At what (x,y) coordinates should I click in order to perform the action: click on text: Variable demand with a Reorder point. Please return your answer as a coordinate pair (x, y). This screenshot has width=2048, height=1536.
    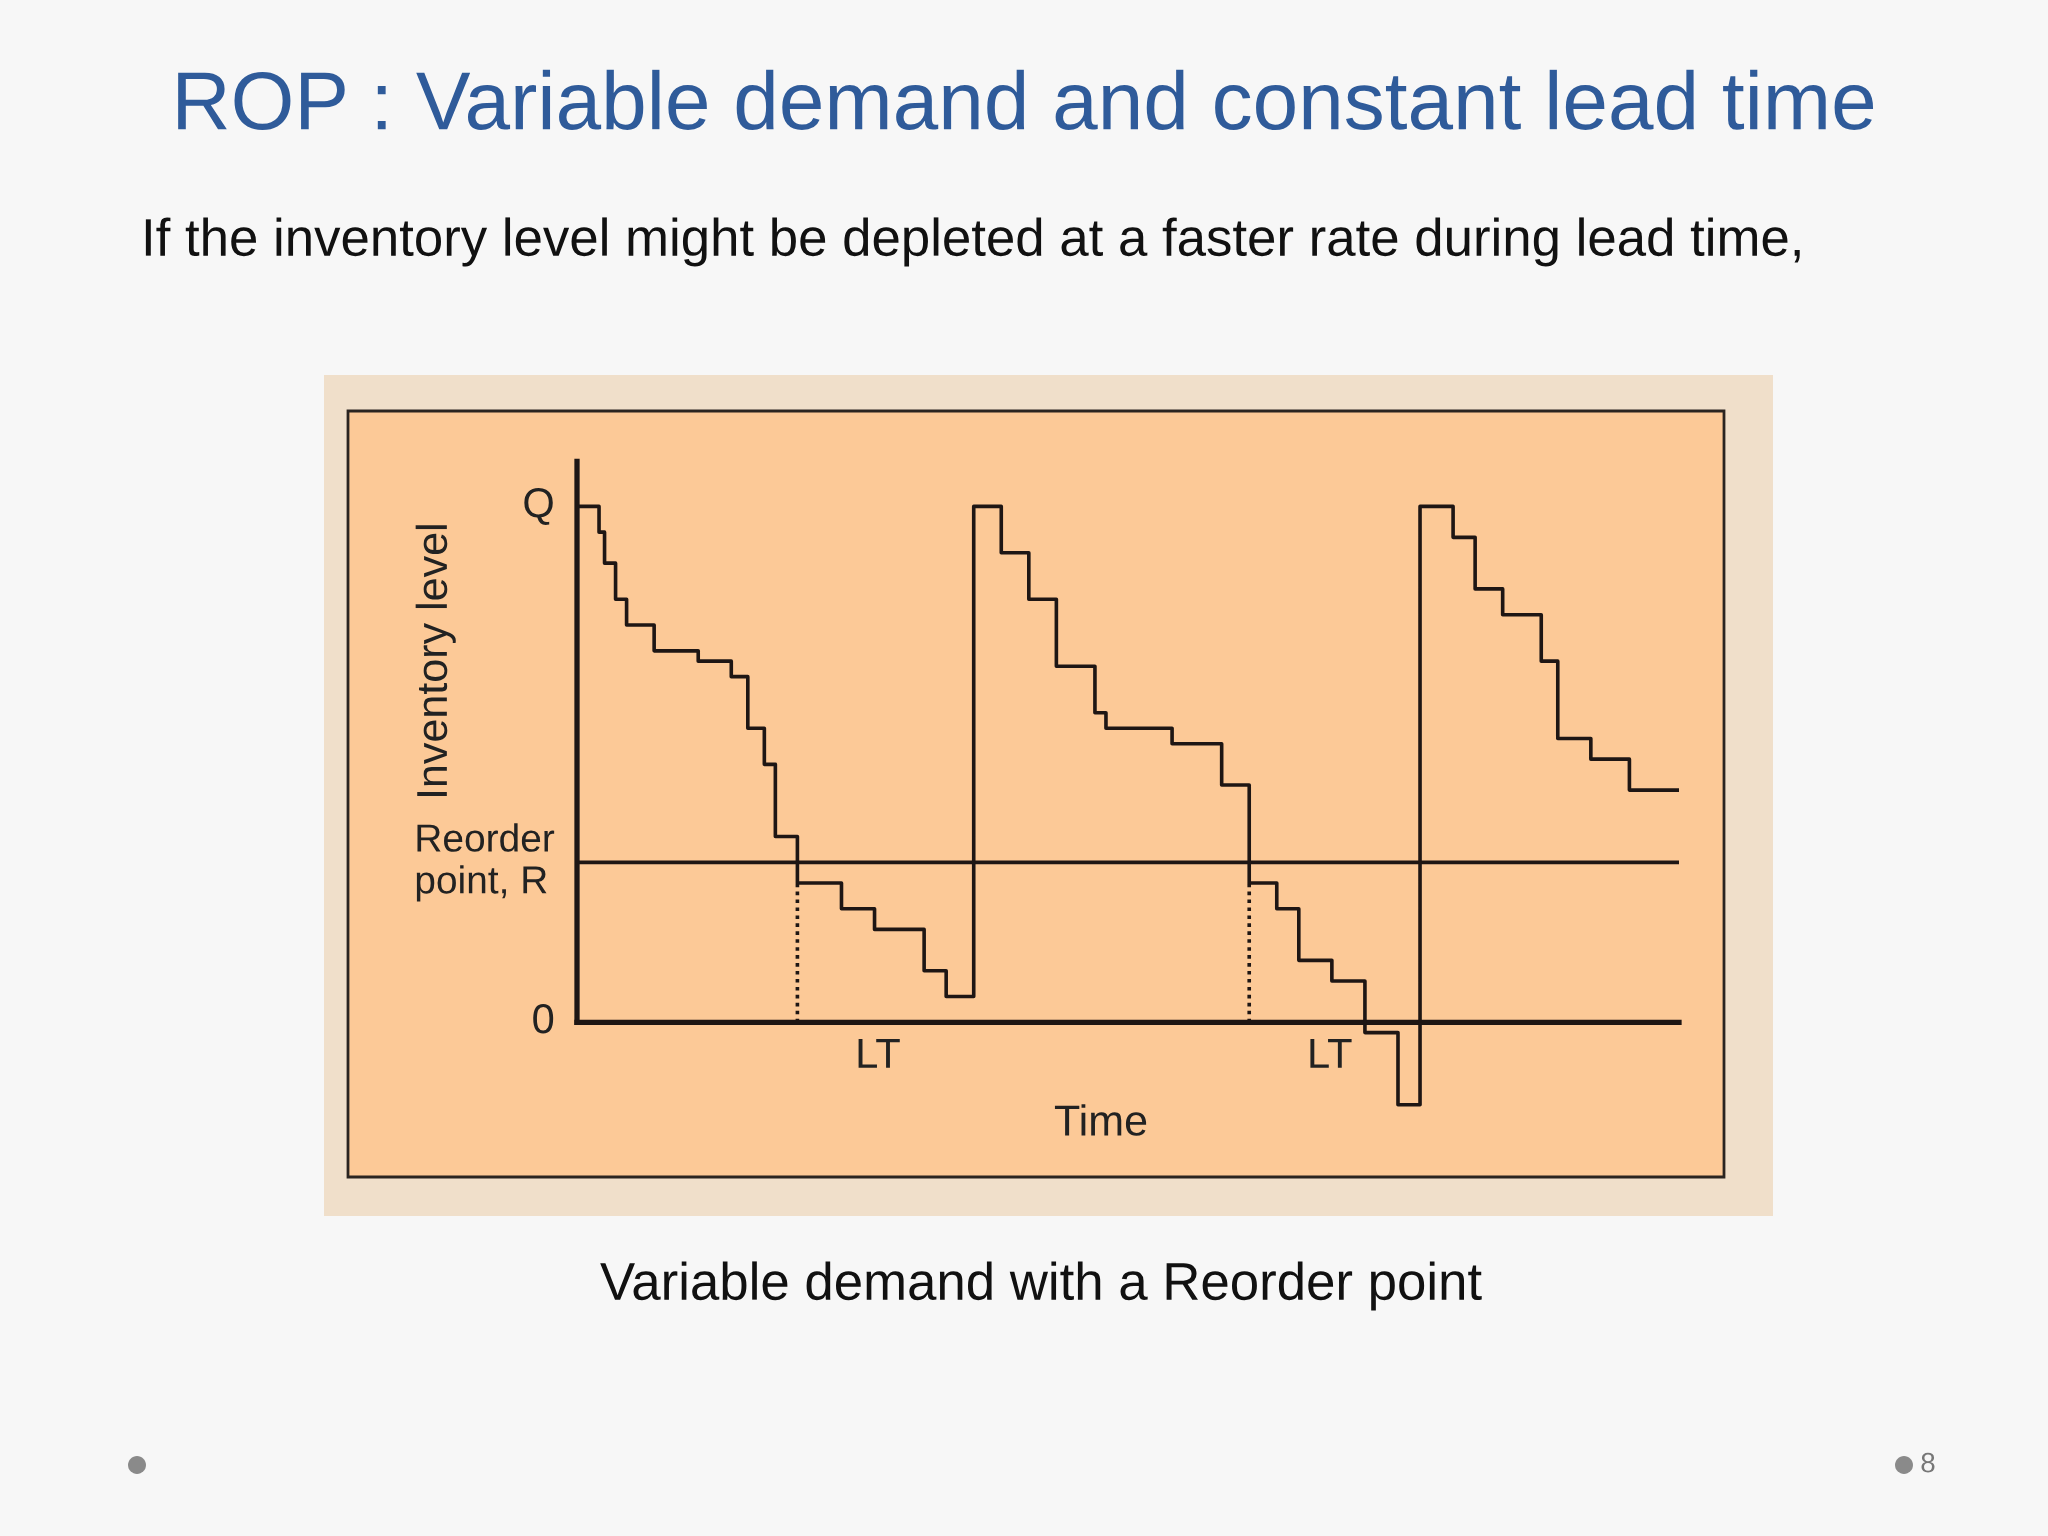
    Looking at the image, I should click on (1041, 1286).